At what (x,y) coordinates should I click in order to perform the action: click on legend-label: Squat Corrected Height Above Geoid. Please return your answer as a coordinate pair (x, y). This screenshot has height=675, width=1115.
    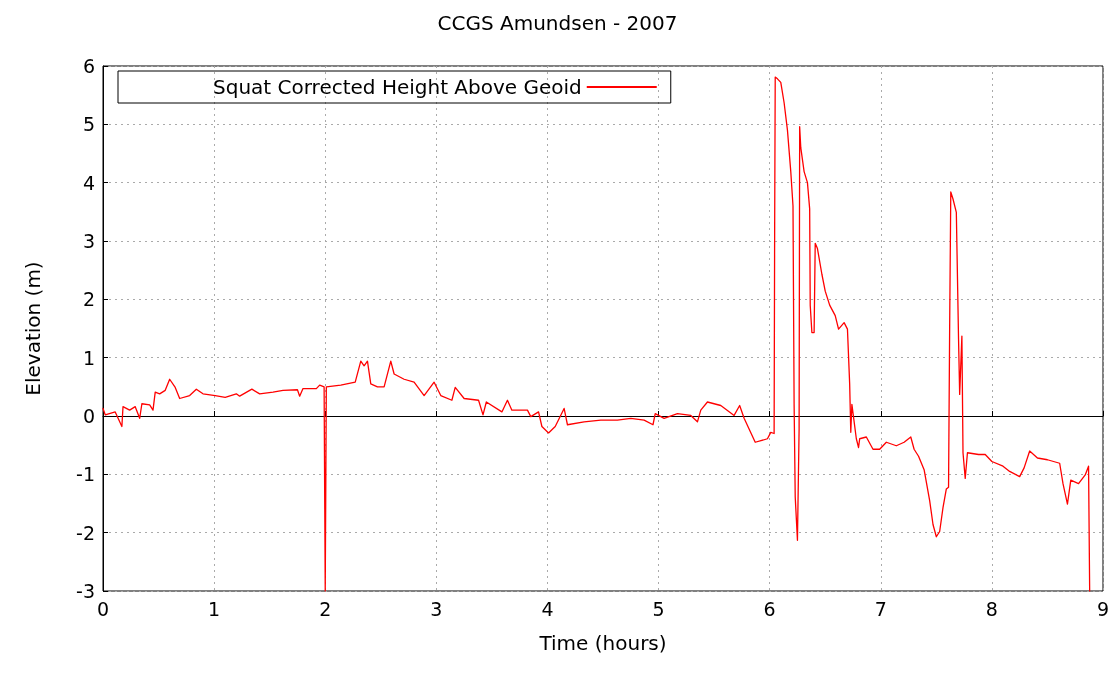
    Looking at the image, I should click on (397, 87).